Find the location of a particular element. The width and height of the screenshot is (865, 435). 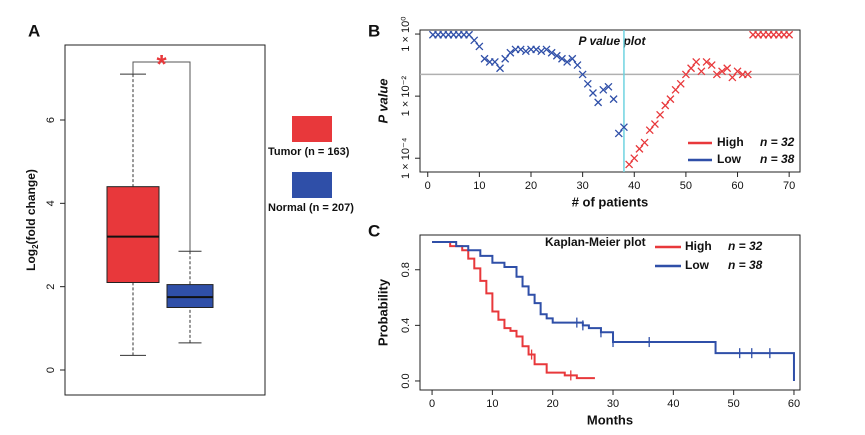

y-axis-label-part: 2 is located at coordinates (35, 246).